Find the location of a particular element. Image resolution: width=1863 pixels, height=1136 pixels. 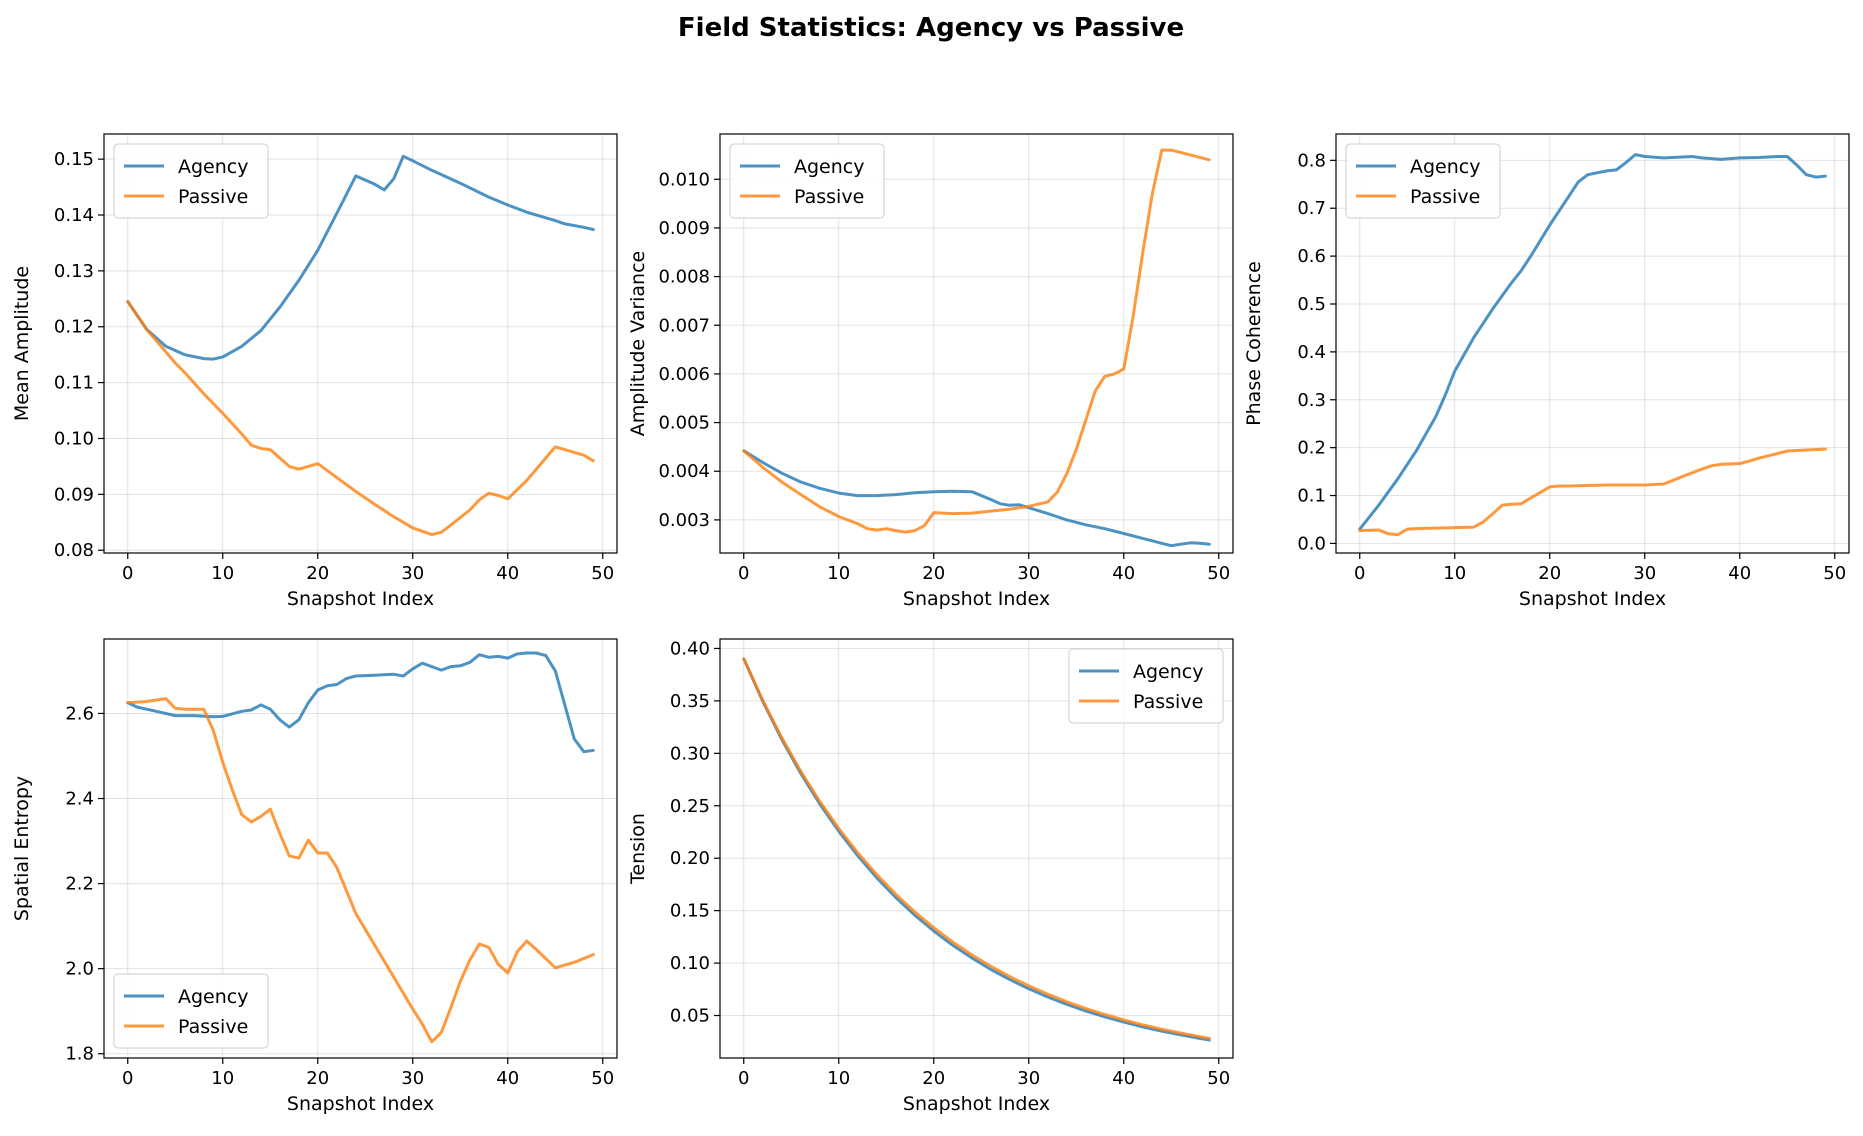

y-tick-label: 0.30 is located at coordinates (690, 753).